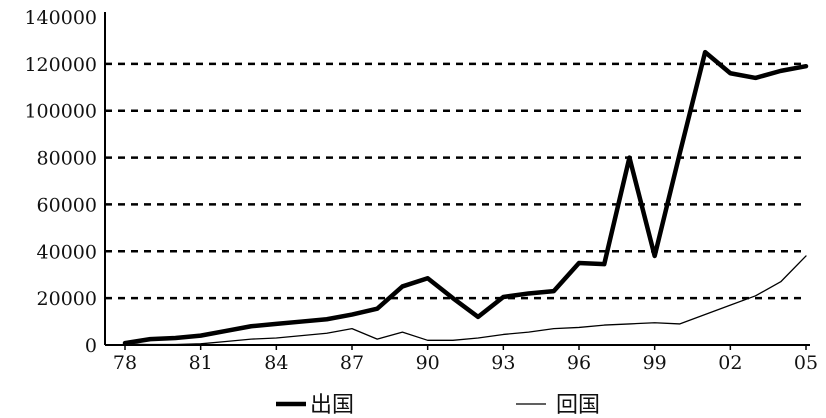 This screenshot has height=418, width=826. I want to click on x-tick-label: 90, so click(428, 363).